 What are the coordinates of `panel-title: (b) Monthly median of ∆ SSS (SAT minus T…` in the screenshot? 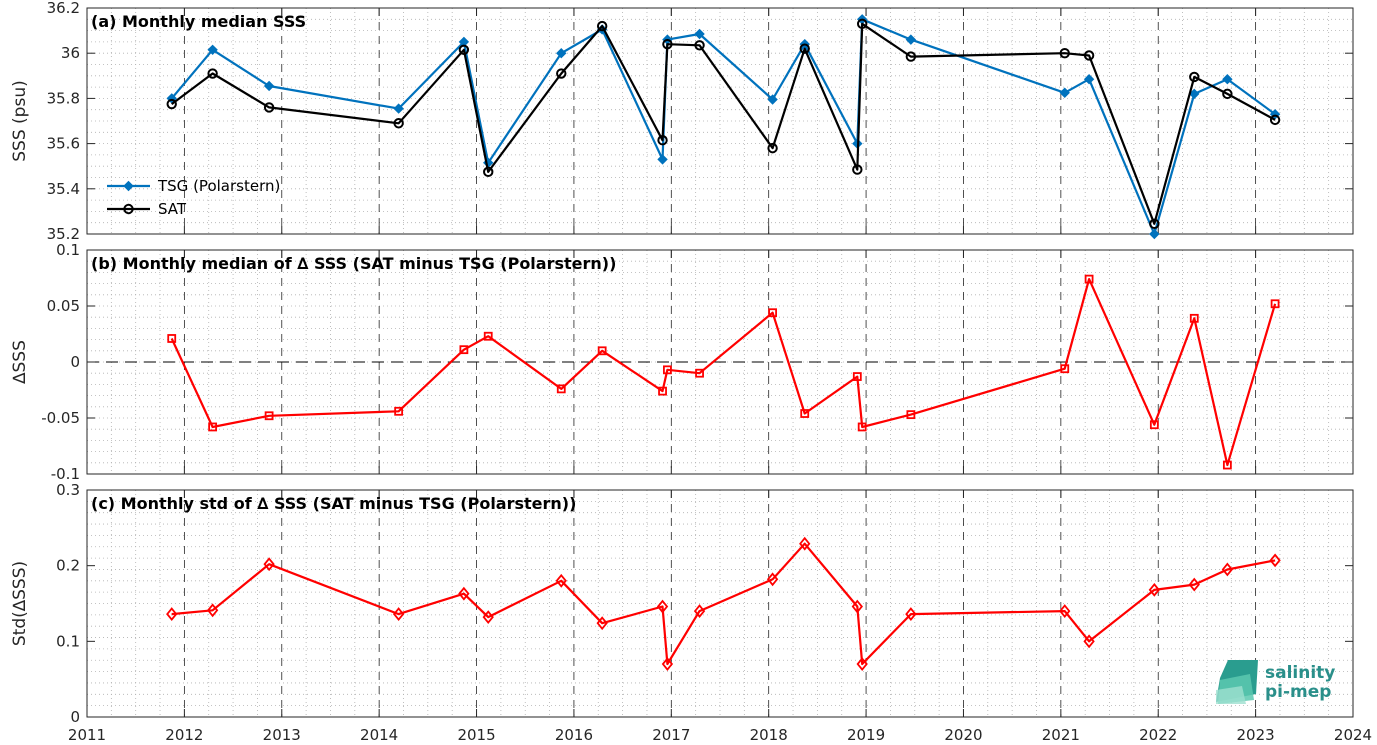 It's located at (353, 263).